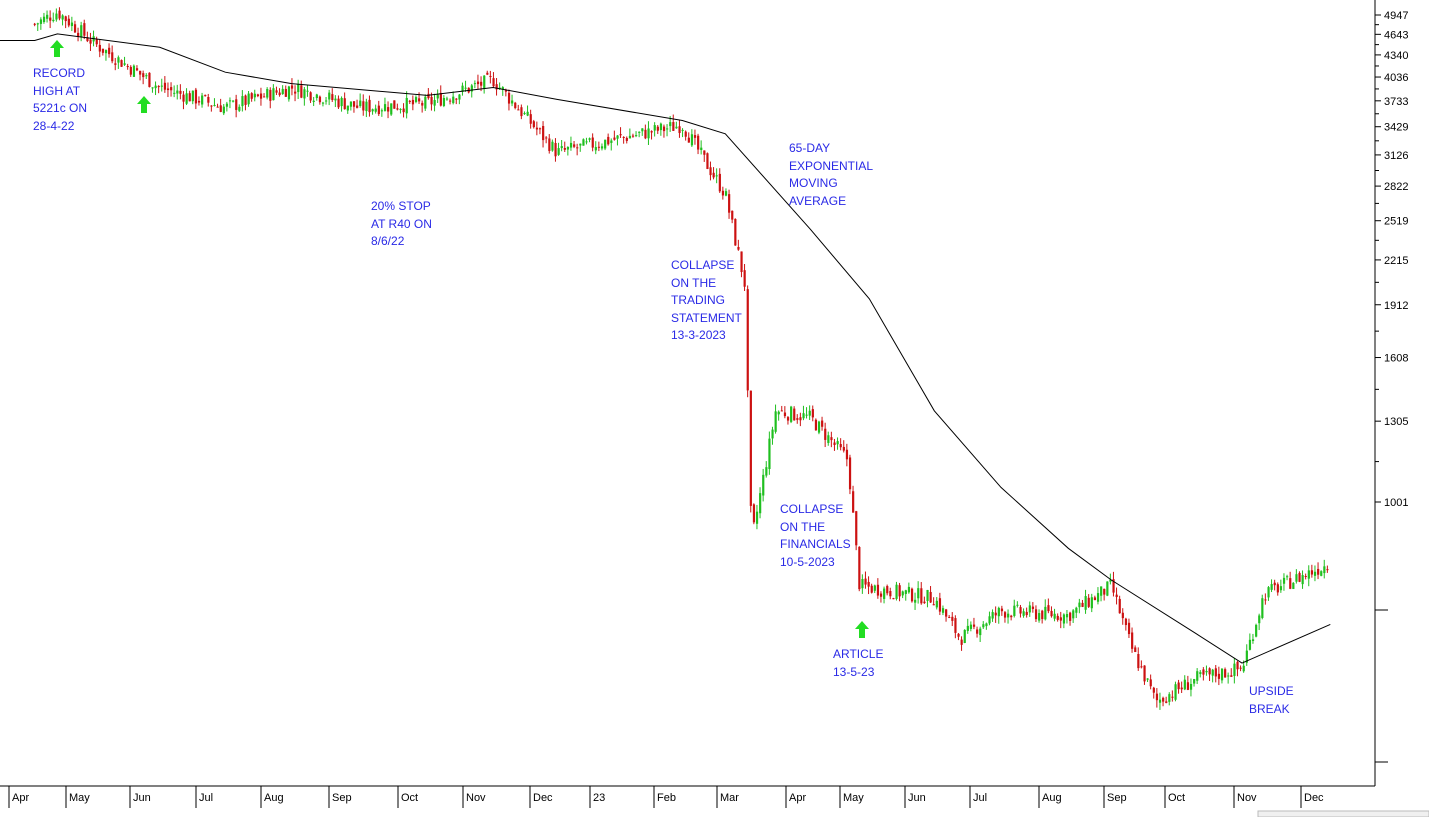  What do you see at coordinates (144, 104) in the screenshot?
I see `up-arrow-icon` at bounding box center [144, 104].